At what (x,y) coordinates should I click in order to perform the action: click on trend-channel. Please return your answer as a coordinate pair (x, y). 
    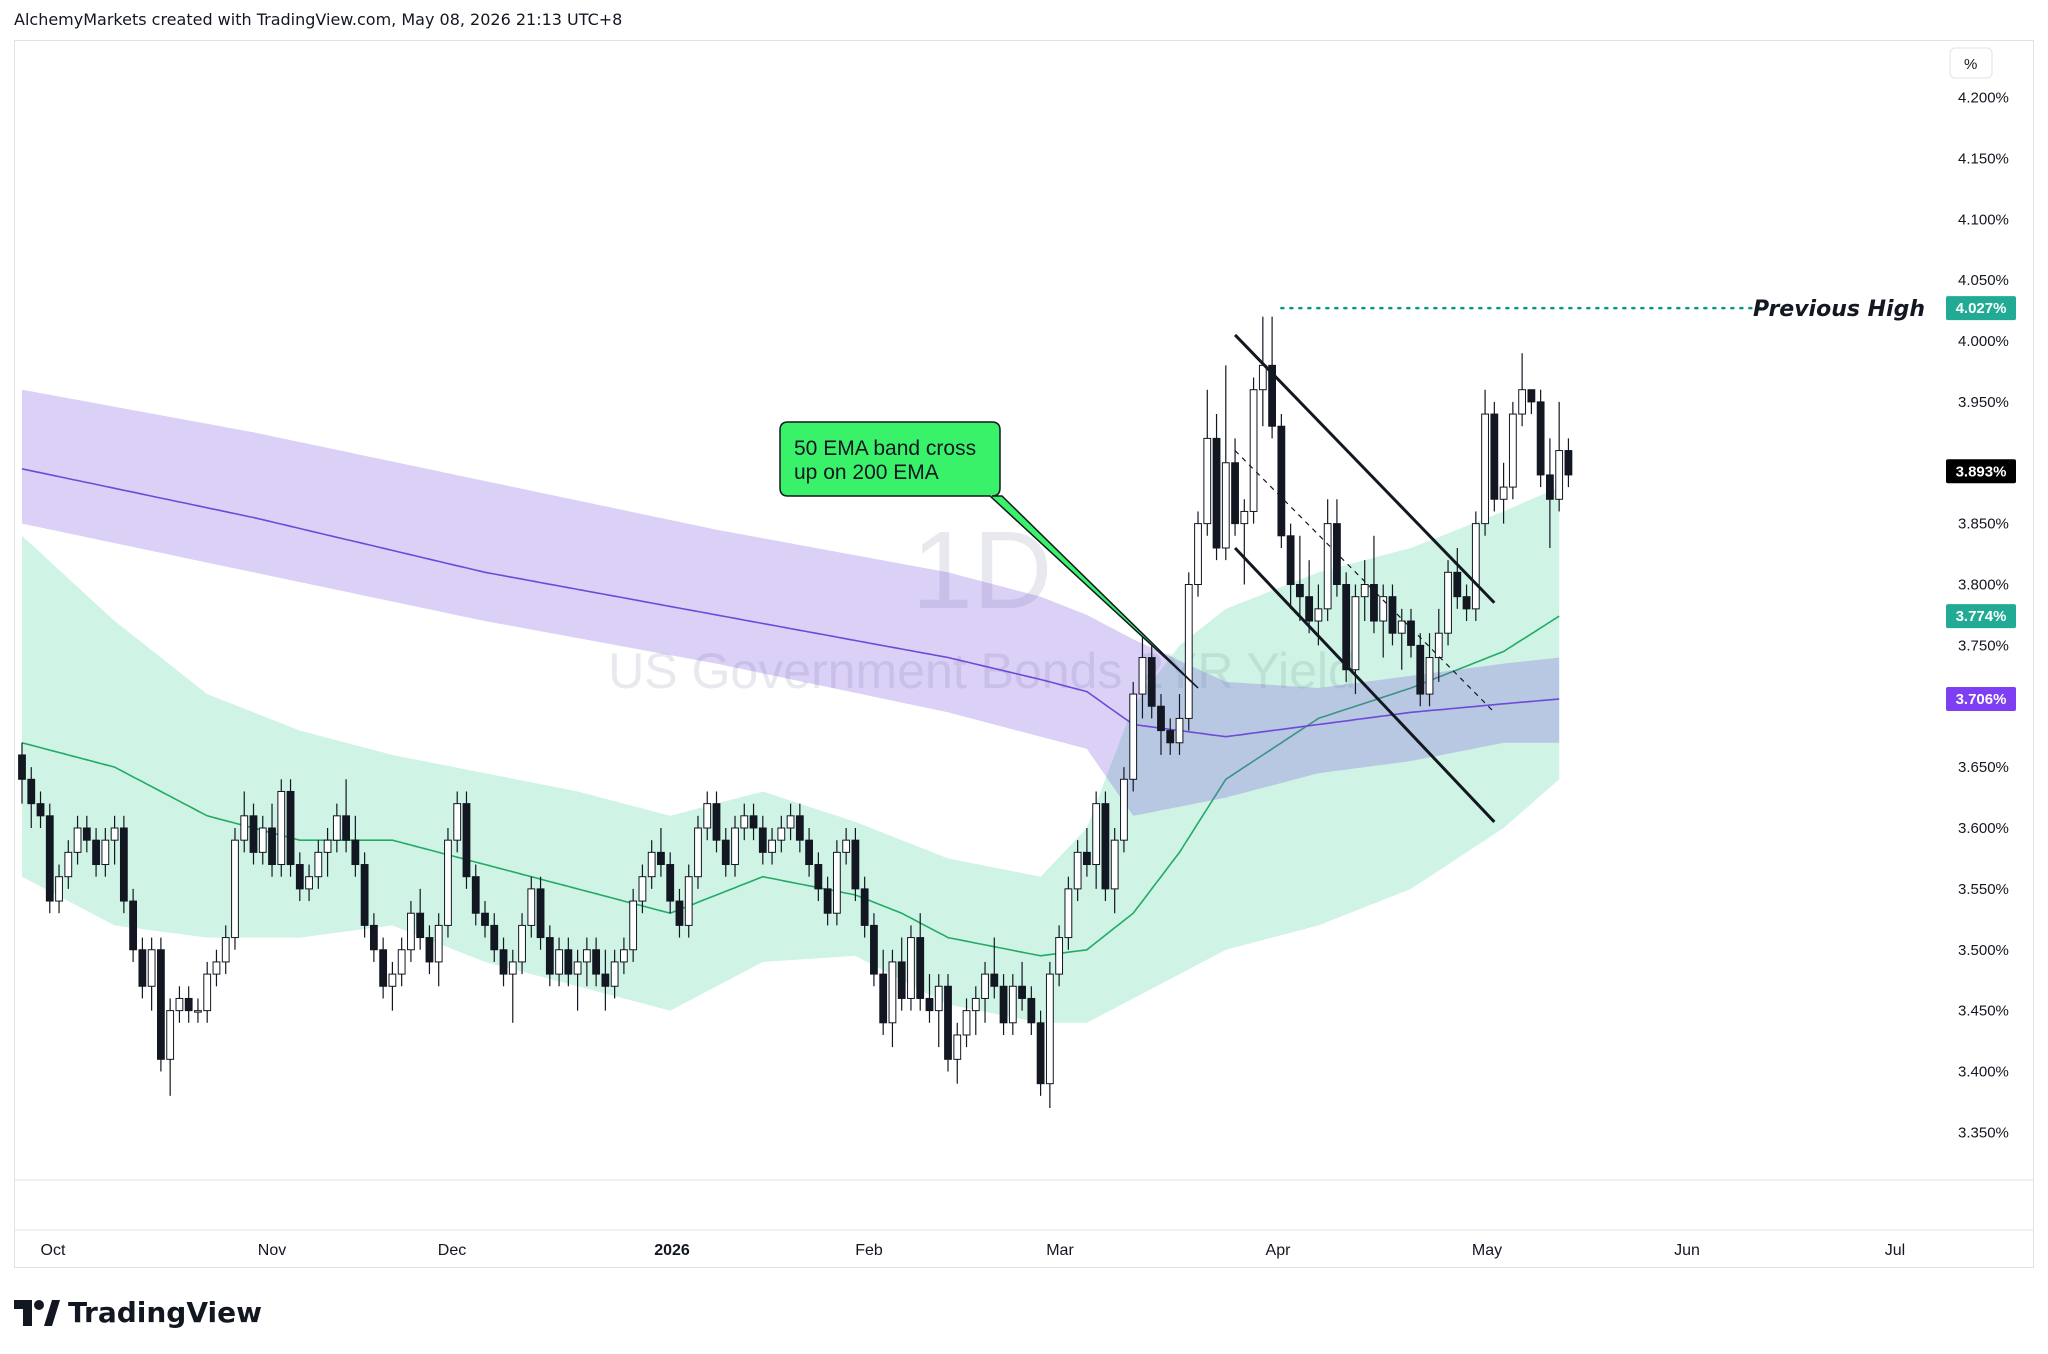
    Looking at the image, I should click on (1364, 578).